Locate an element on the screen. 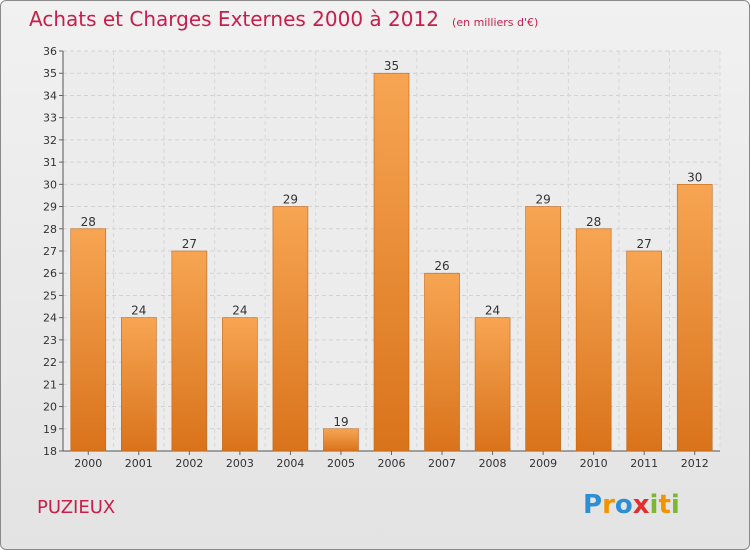  logo-letter: r is located at coordinates (608, 505).